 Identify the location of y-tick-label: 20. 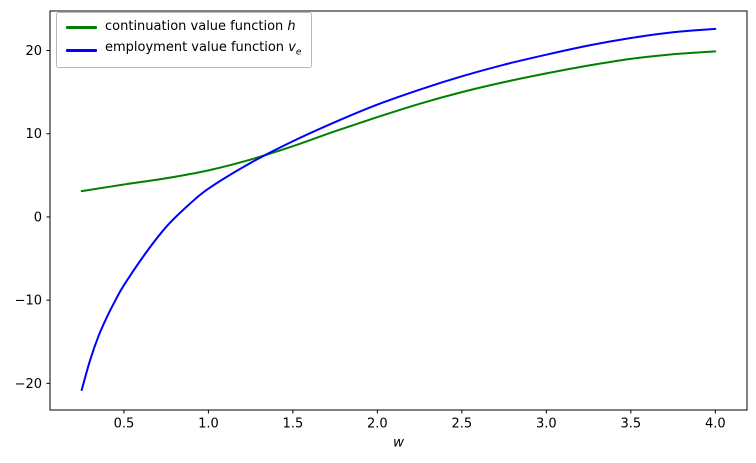
(33, 51).